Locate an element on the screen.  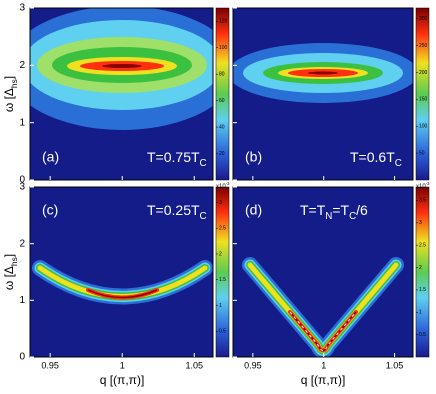
panel-label: (d) is located at coordinates (253, 210).